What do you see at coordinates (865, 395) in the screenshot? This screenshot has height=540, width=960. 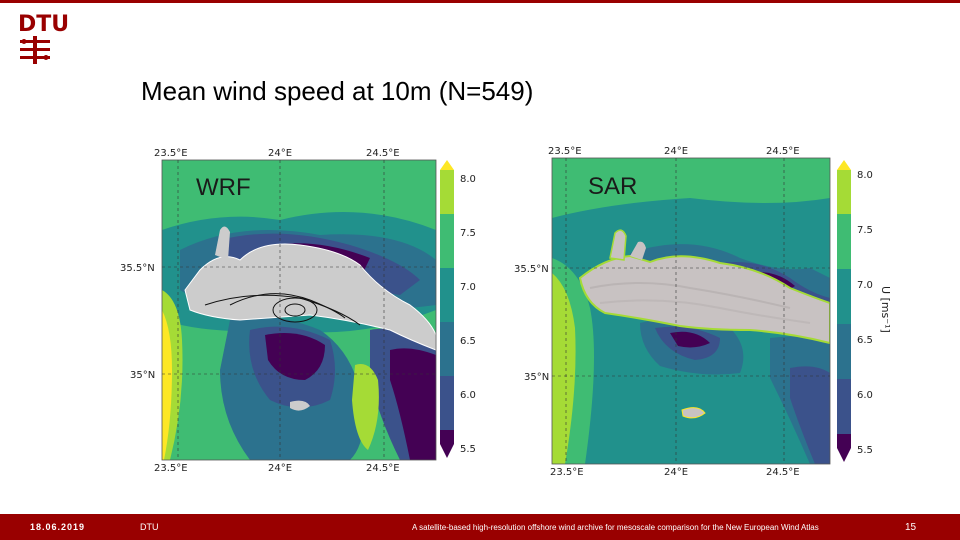 I see `sar-colorbar-tick-6-0: 6.0` at bounding box center [865, 395].